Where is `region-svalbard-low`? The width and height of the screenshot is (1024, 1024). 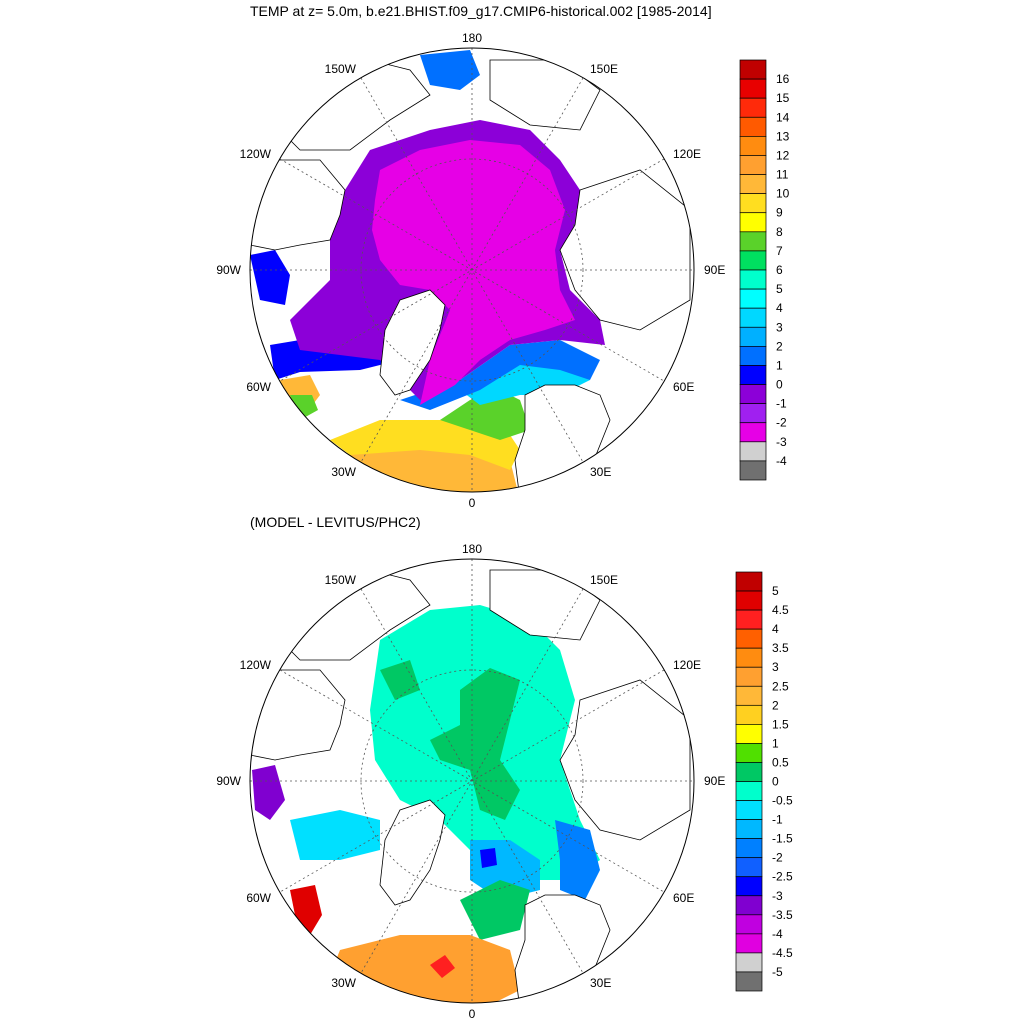
region-svalbard-low is located at coordinates (488, 858).